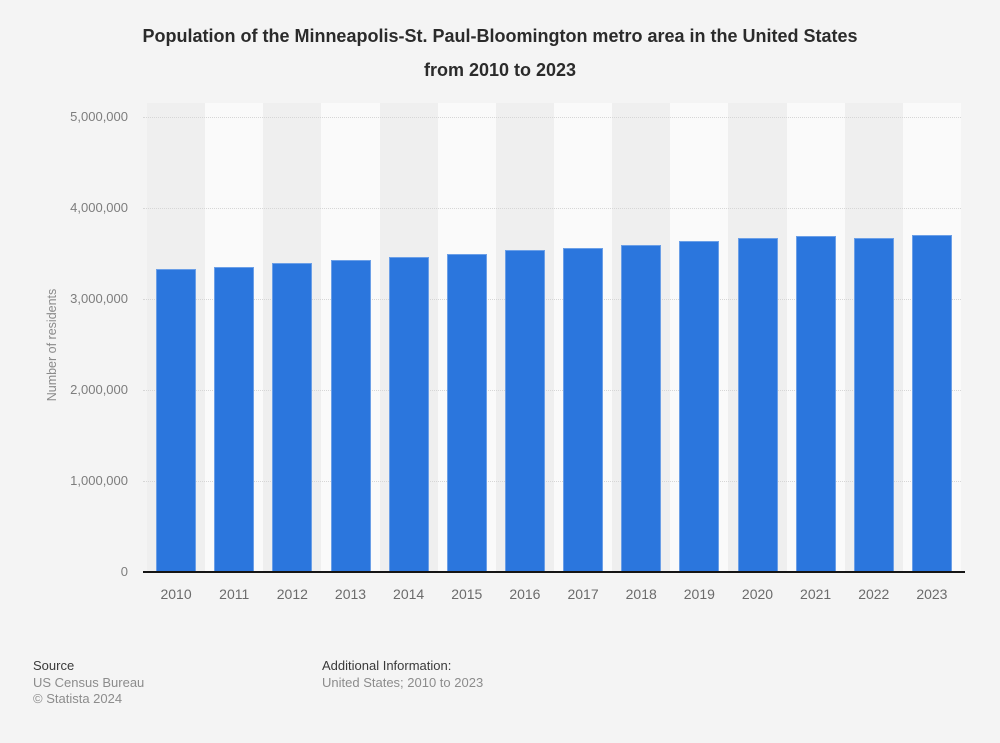 The image size is (1000, 743). What do you see at coordinates (408, 414) in the screenshot?
I see `bar-2014` at bounding box center [408, 414].